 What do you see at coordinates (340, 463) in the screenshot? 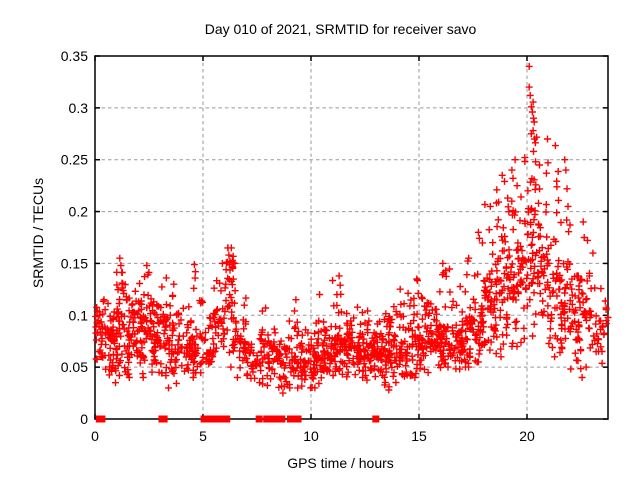
I see `x-axis-label: GPS time / hours` at bounding box center [340, 463].